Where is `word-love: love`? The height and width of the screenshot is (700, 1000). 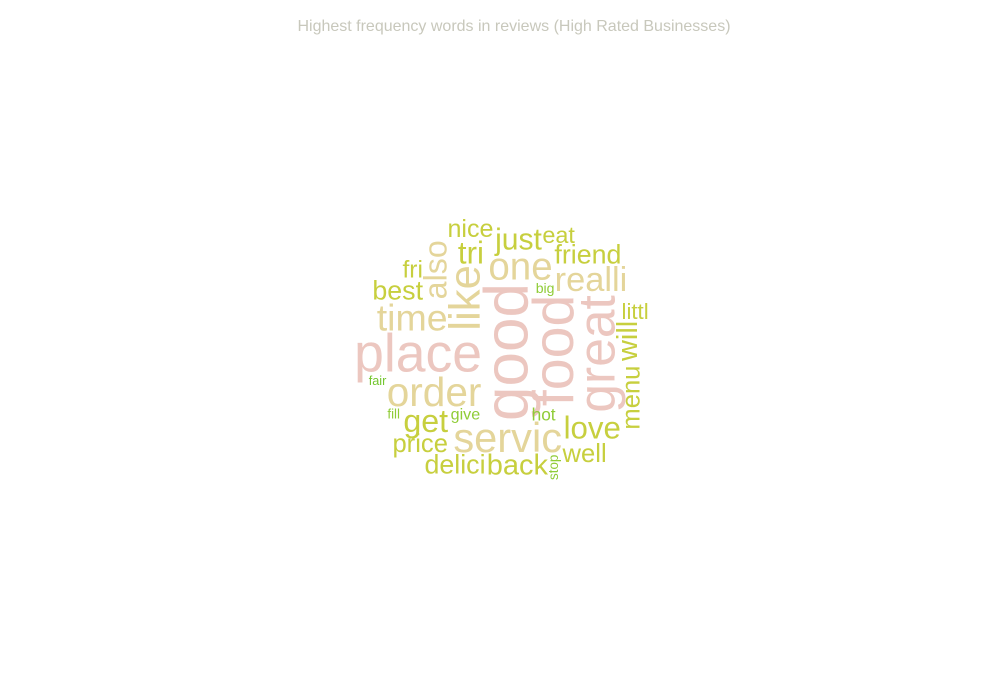 word-love: love is located at coordinates (592, 428).